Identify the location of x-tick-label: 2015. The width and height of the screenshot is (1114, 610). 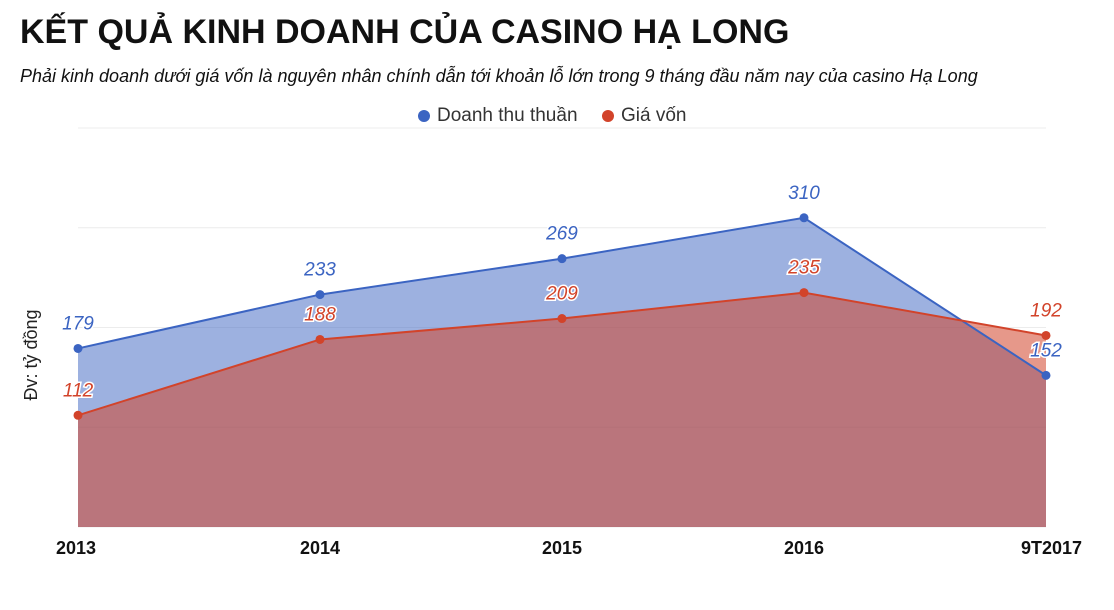
(562, 548).